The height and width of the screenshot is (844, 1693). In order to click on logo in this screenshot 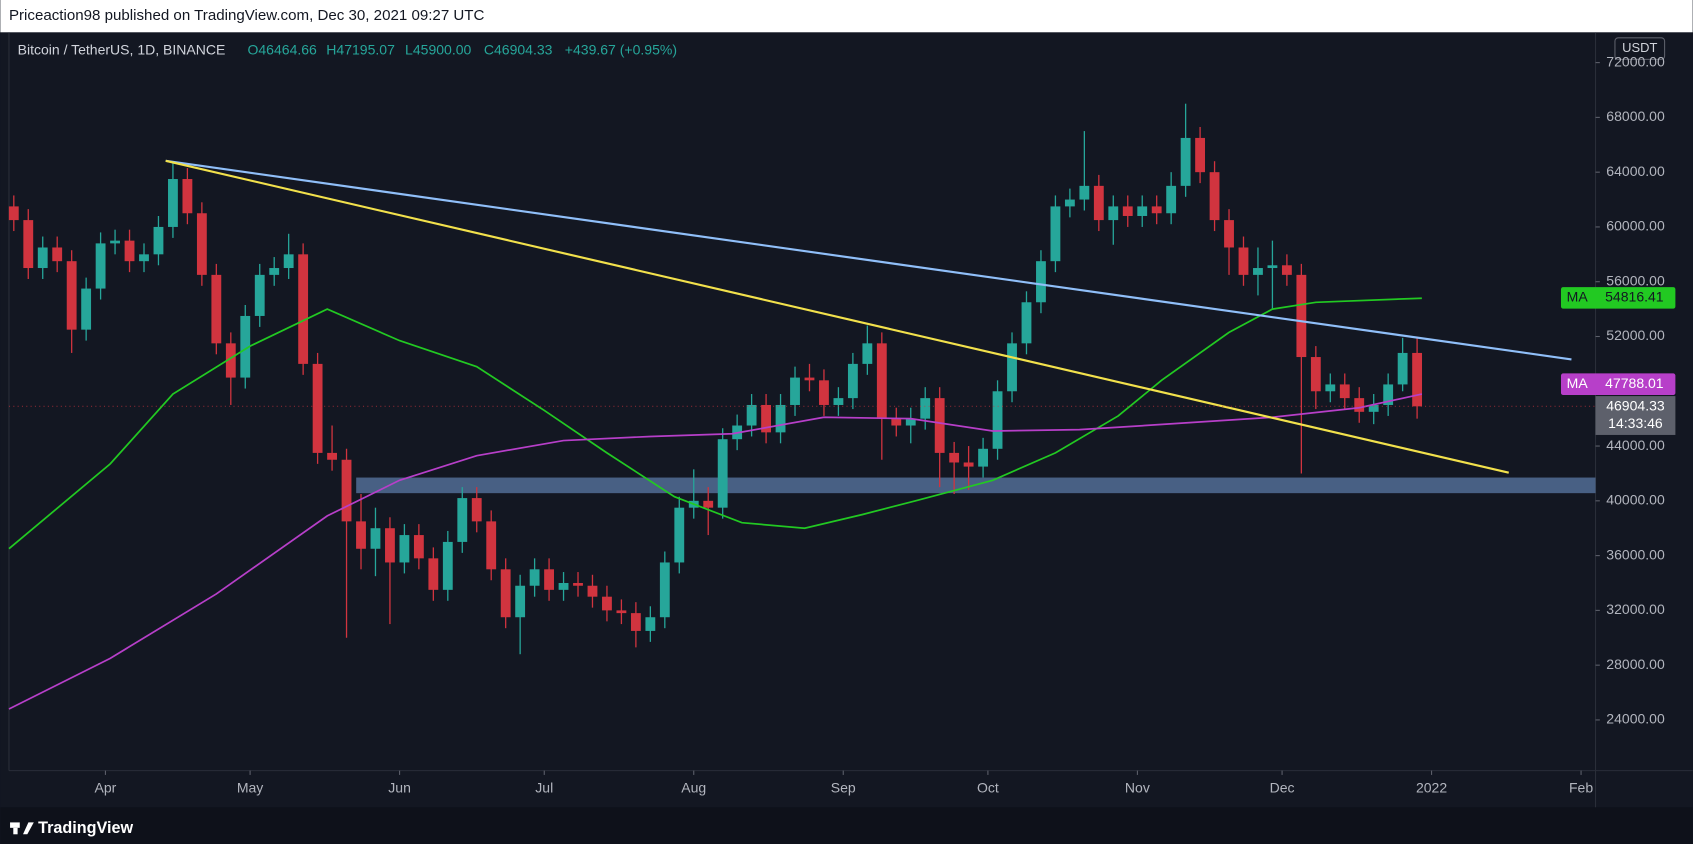, I will do `click(22, 828)`.